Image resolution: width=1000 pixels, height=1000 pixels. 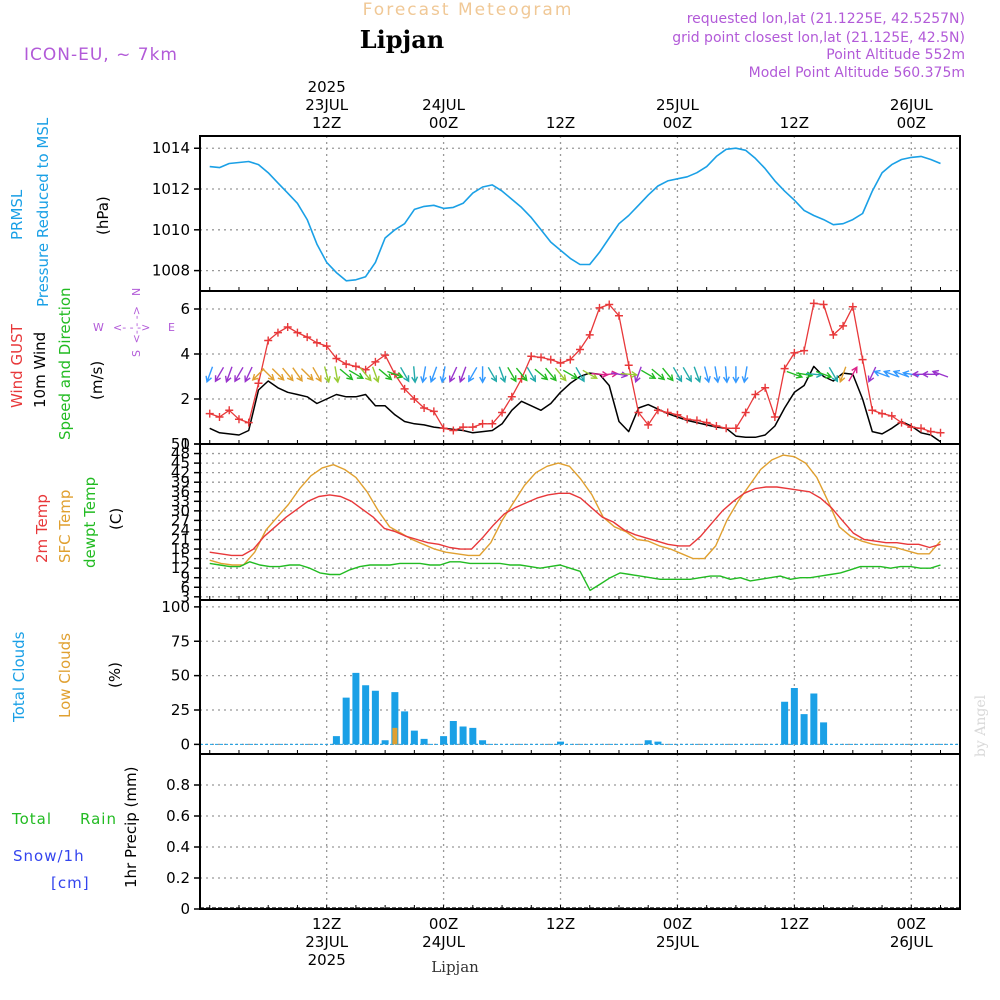 What do you see at coordinates (171, 189) in the screenshot?
I see `ytick-label: 1012` at bounding box center [171, 189].